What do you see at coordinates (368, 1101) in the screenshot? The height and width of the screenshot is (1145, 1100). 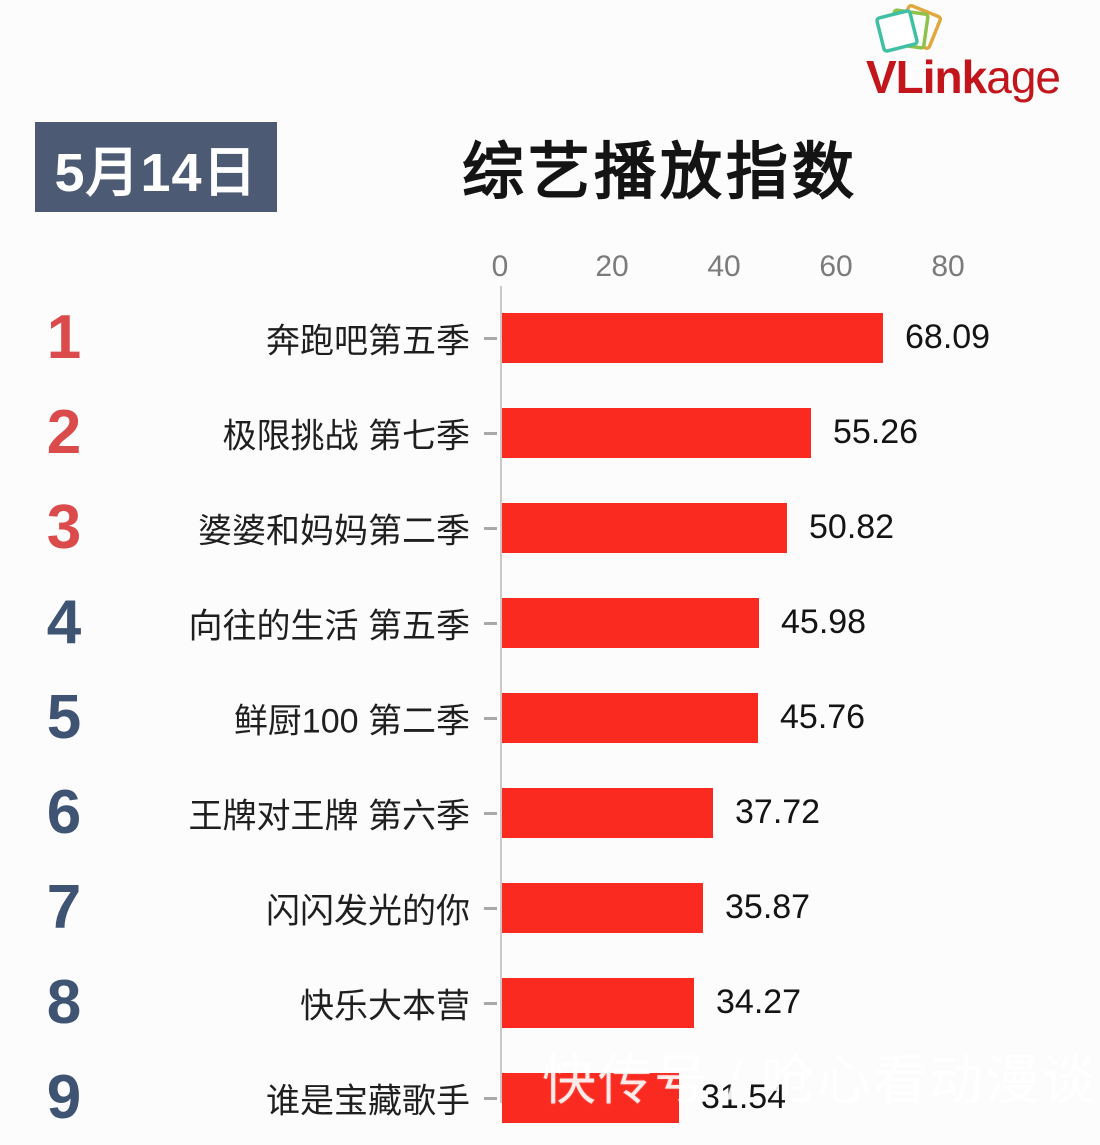 I see `show-title-label: 谁是宝藏歌手` at bounding box center [368, 1101].